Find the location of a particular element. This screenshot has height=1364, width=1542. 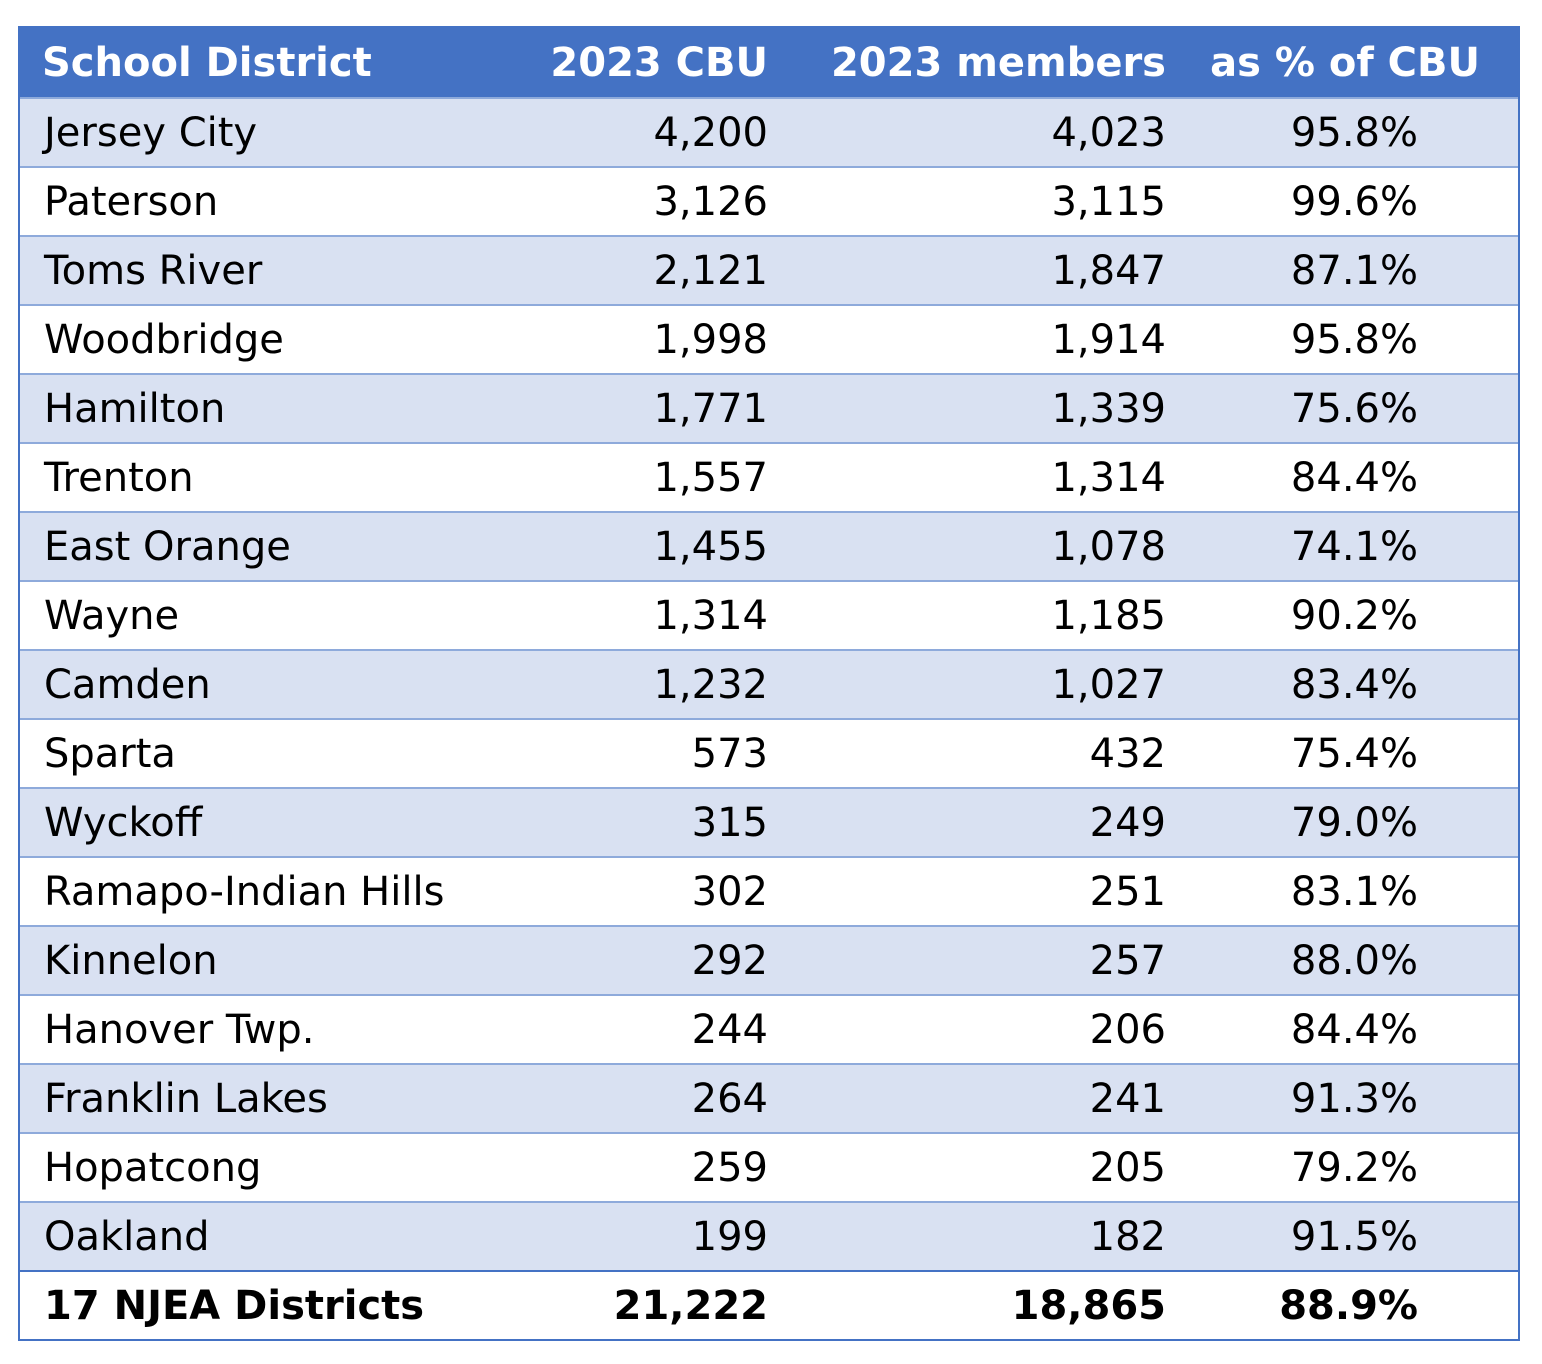

table-row: Hanover Twp. 244 206 84.4% is located at coordinates (769, 1029).